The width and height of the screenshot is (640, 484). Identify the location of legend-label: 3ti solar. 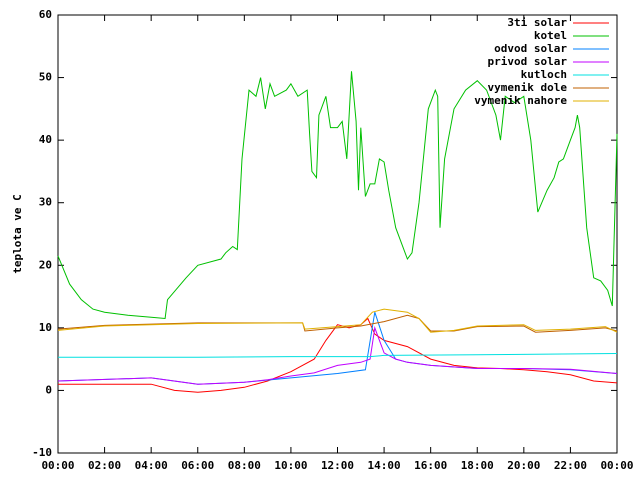
(537, 22).